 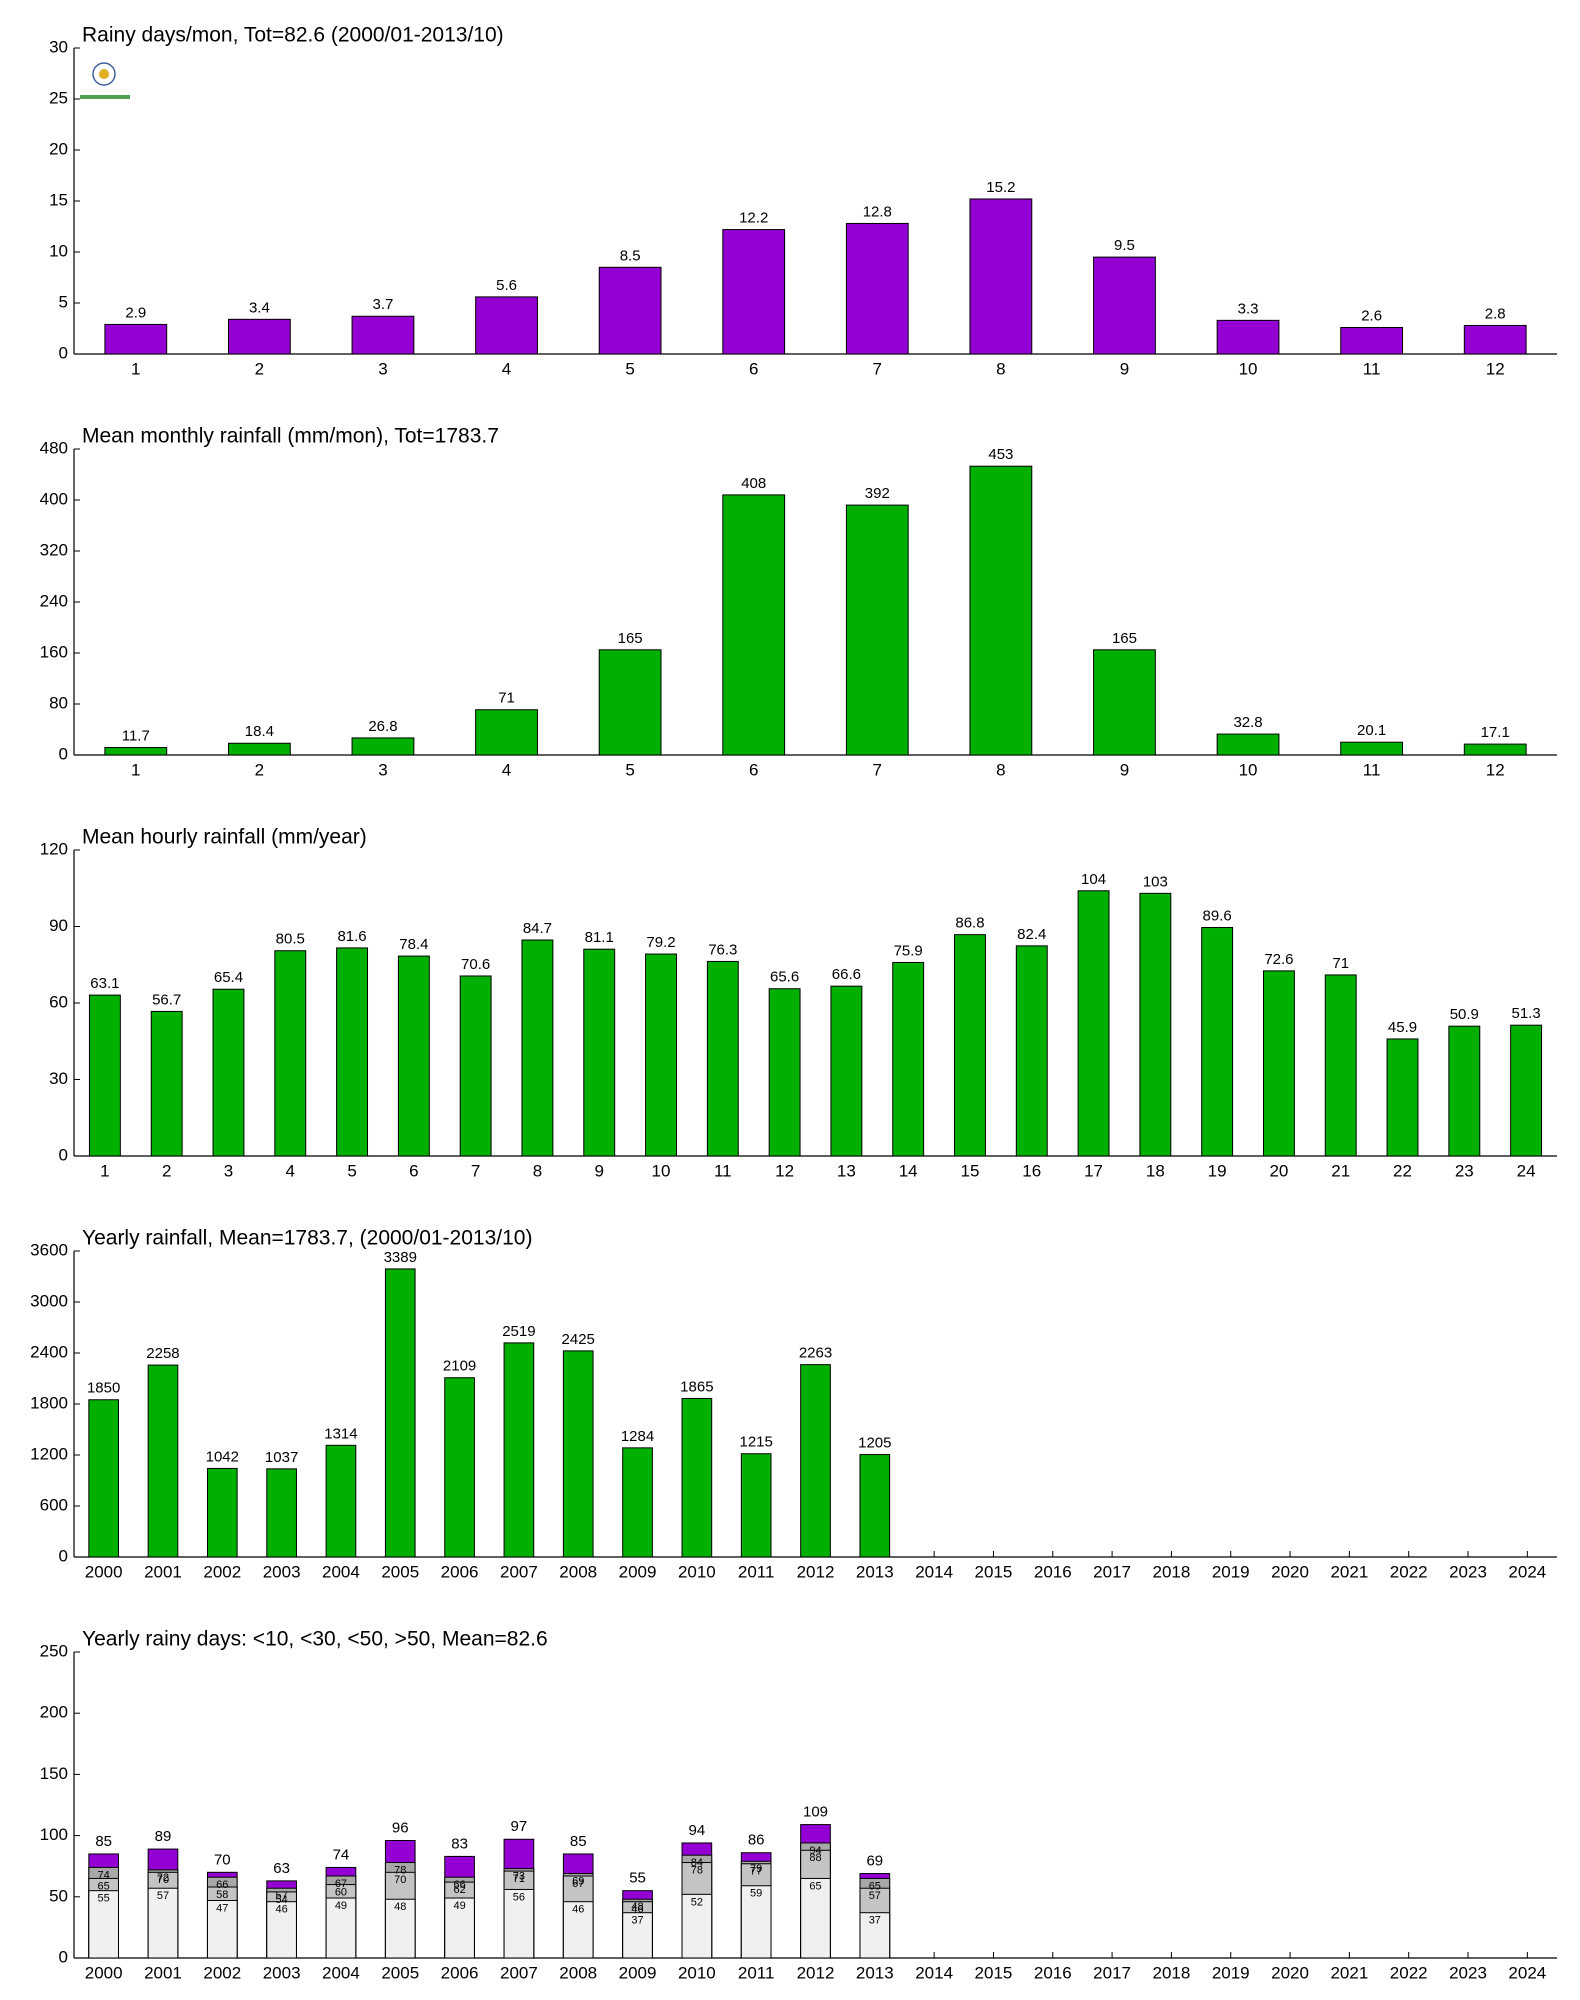 What do you see at coordinates (1464, 1170) in the screenshot?
I see `x-tick-label: 23` at bounding box center [1464, 1170].